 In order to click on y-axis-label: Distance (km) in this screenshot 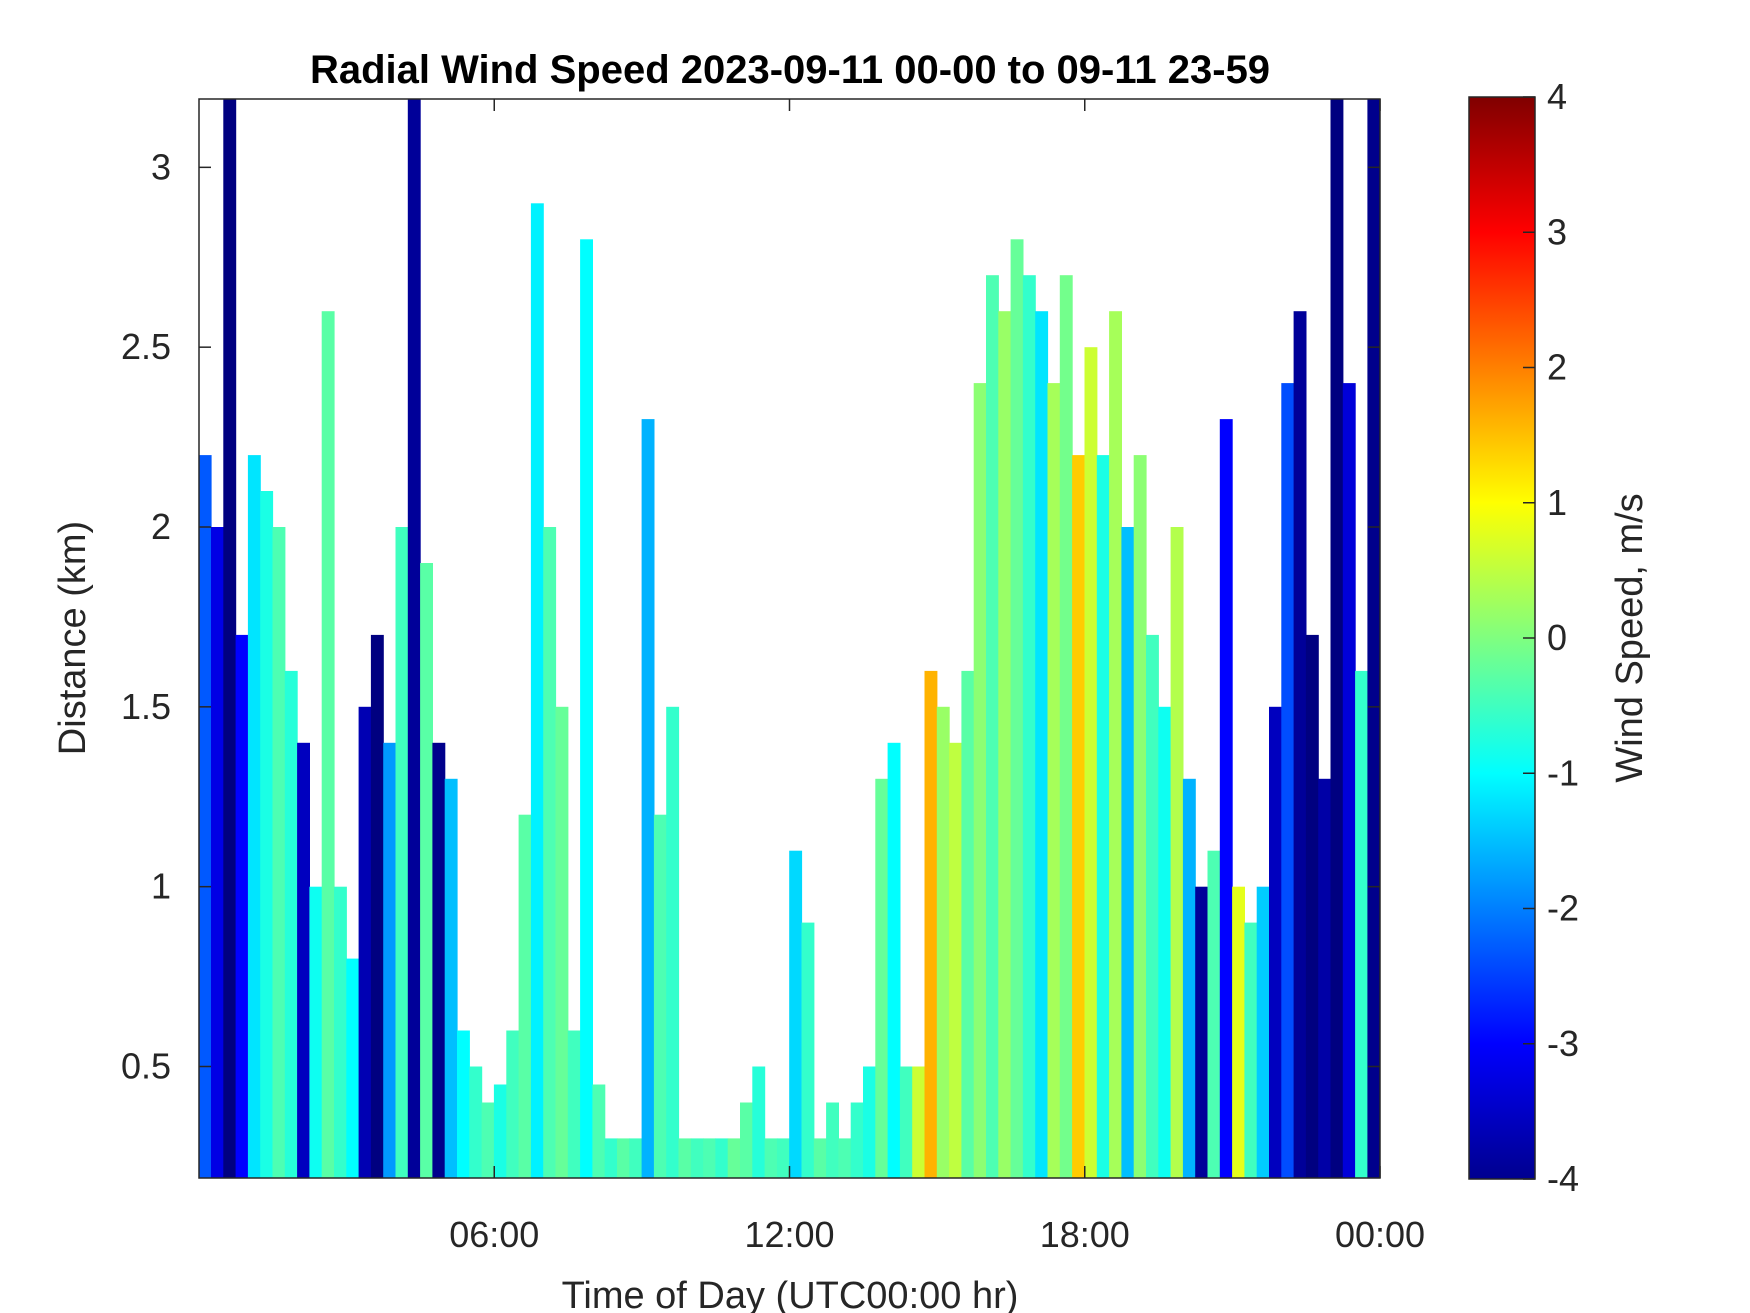, I will do `click(73, 638)`.